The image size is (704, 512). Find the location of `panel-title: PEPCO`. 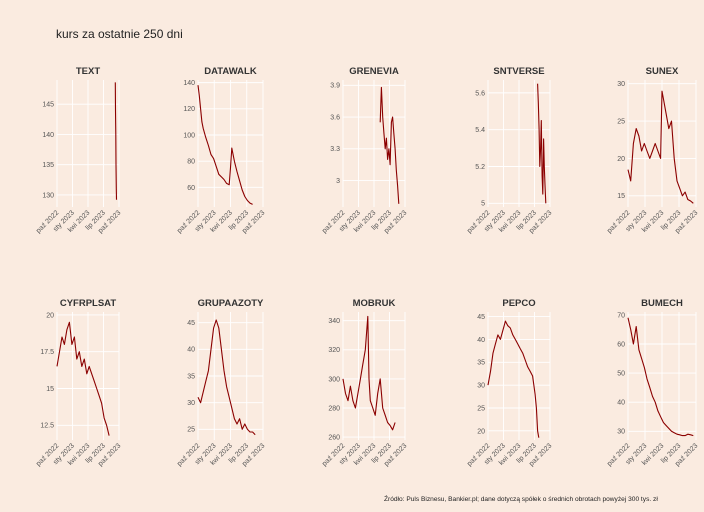

panel-title: PEPCO is located at coordinates (518, 303).